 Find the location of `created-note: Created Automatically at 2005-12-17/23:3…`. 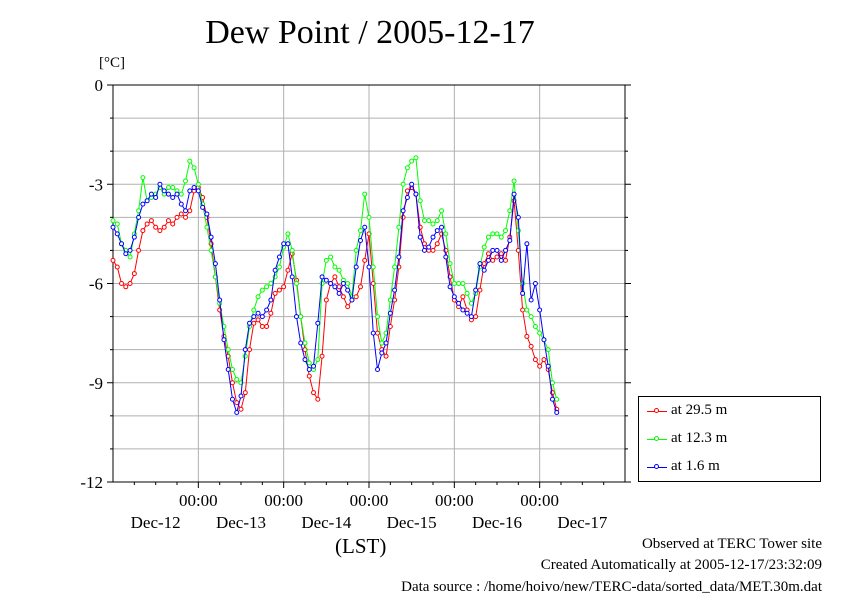

created-note: Created Automatically at 2005-12-17/23:3… is located at coordinates (681, 565).